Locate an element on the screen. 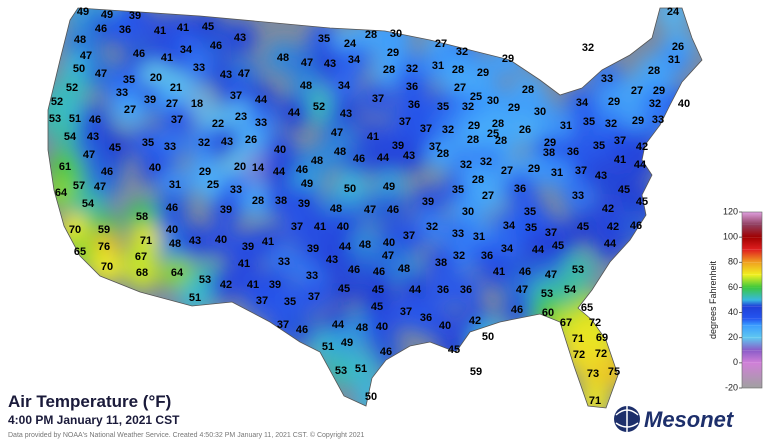 The image size is (770, 440). logo: Mesonet is located at coordinates (674, 419).